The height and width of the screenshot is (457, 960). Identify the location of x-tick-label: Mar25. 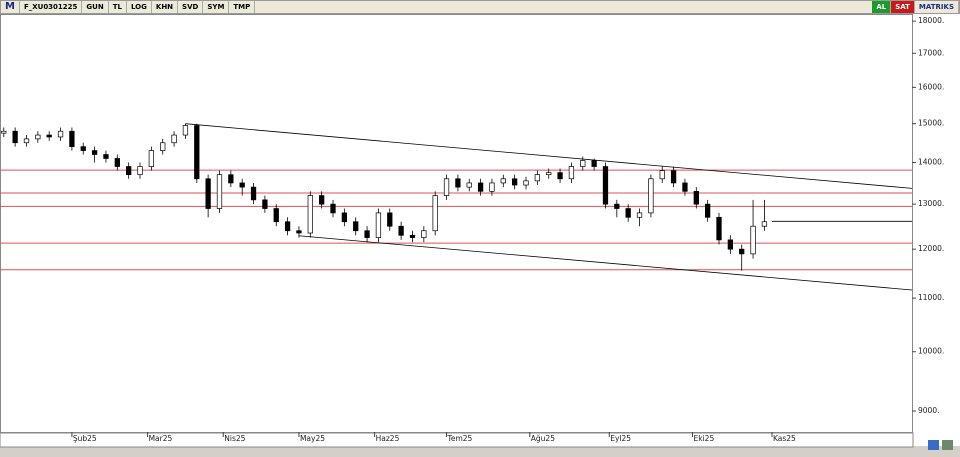
(161, 438).